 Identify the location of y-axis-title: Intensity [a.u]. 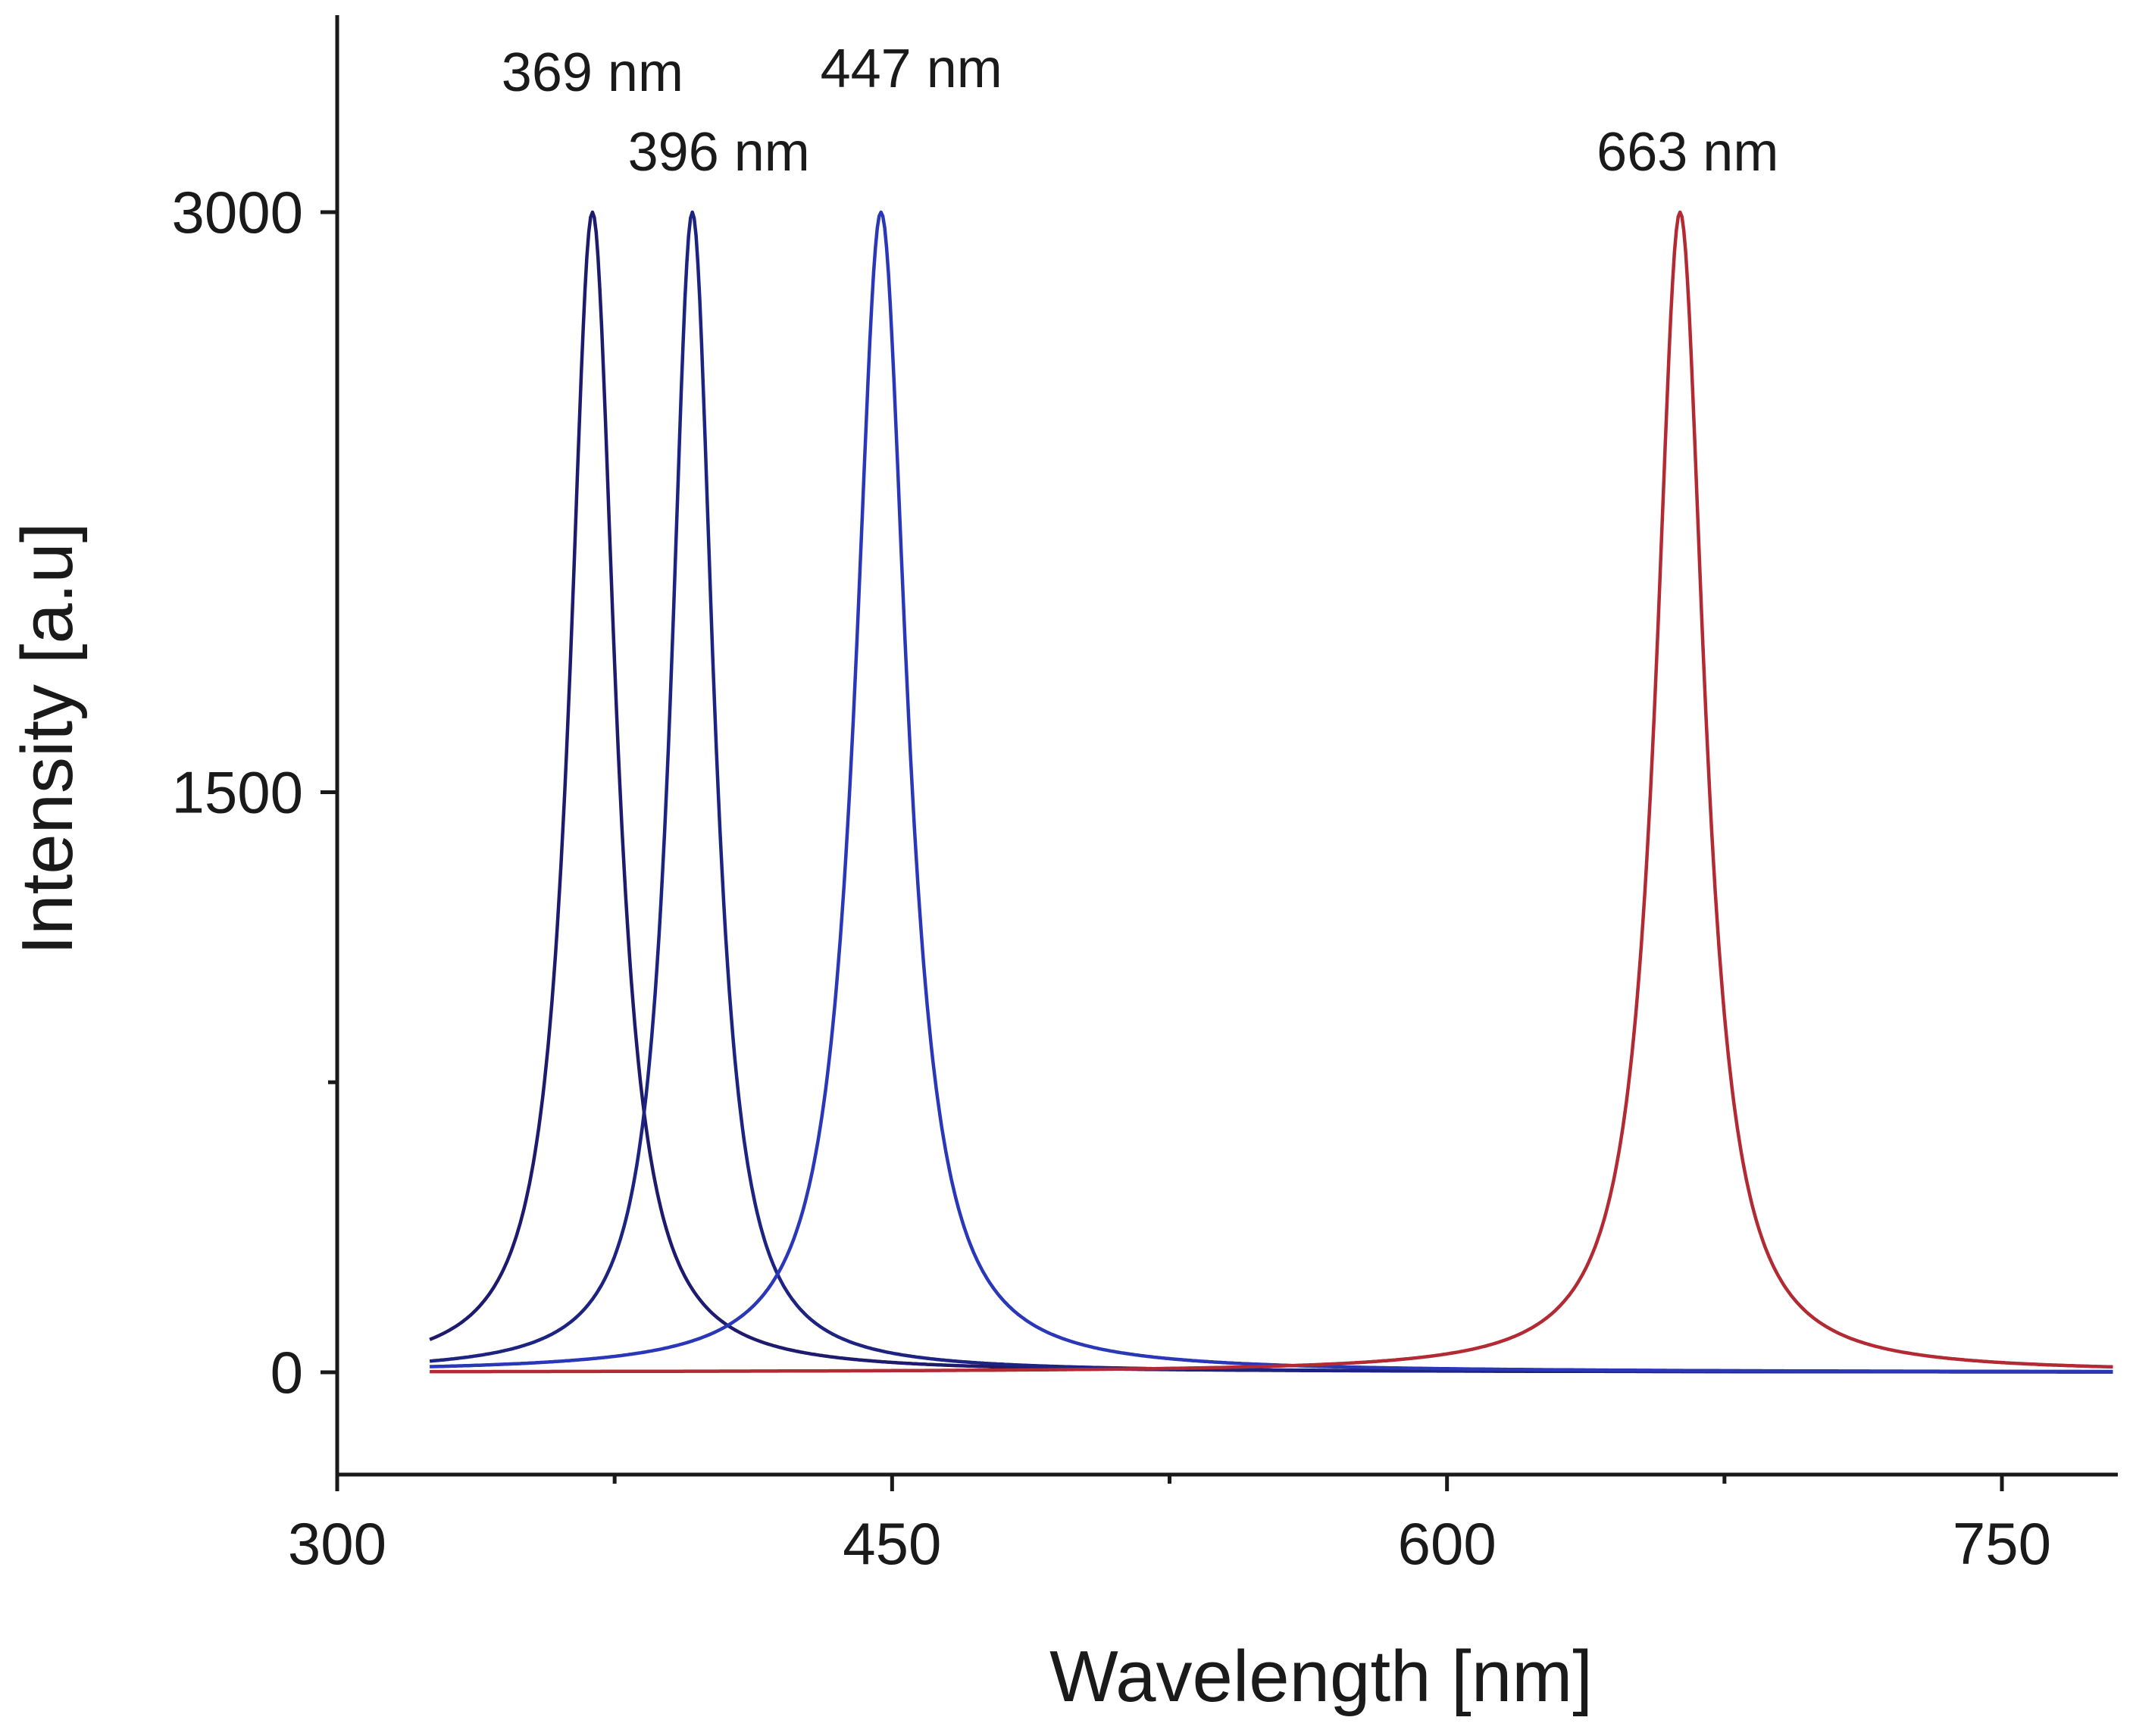
(47, 739).